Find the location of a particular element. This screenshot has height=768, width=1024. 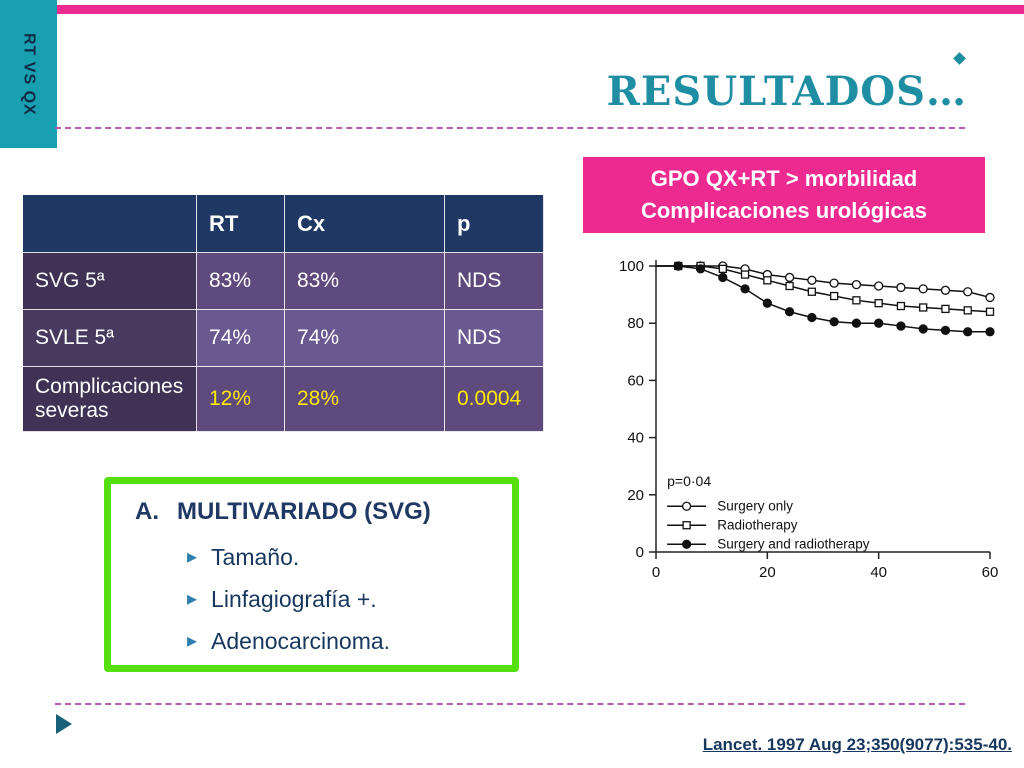

list-item-label: Adenocarcinoma. is located at coordinates (301, 641).